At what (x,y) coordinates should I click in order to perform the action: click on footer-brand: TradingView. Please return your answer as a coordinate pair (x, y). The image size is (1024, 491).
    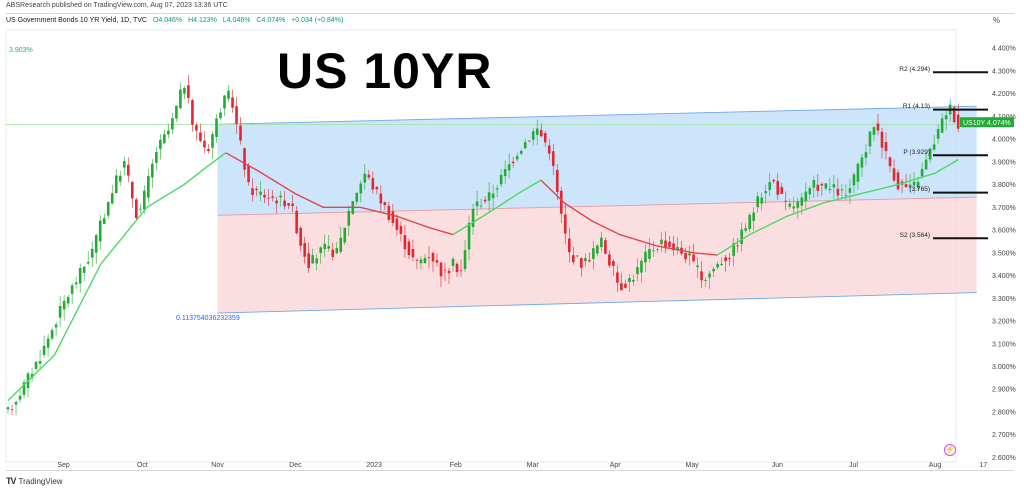
    Looking at the image, I should click on (40, 481).